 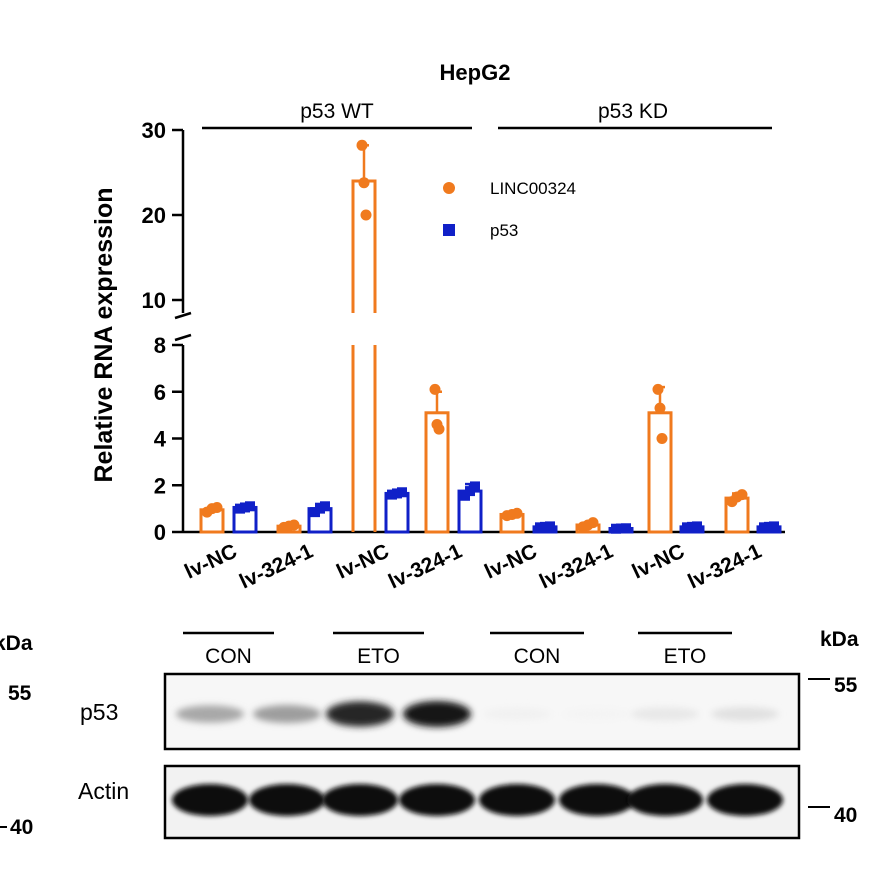 What do you see at coordinates (21, 827) in the screenshot?
I see `marker-40-left: 40` at bounding box center [21, 827].